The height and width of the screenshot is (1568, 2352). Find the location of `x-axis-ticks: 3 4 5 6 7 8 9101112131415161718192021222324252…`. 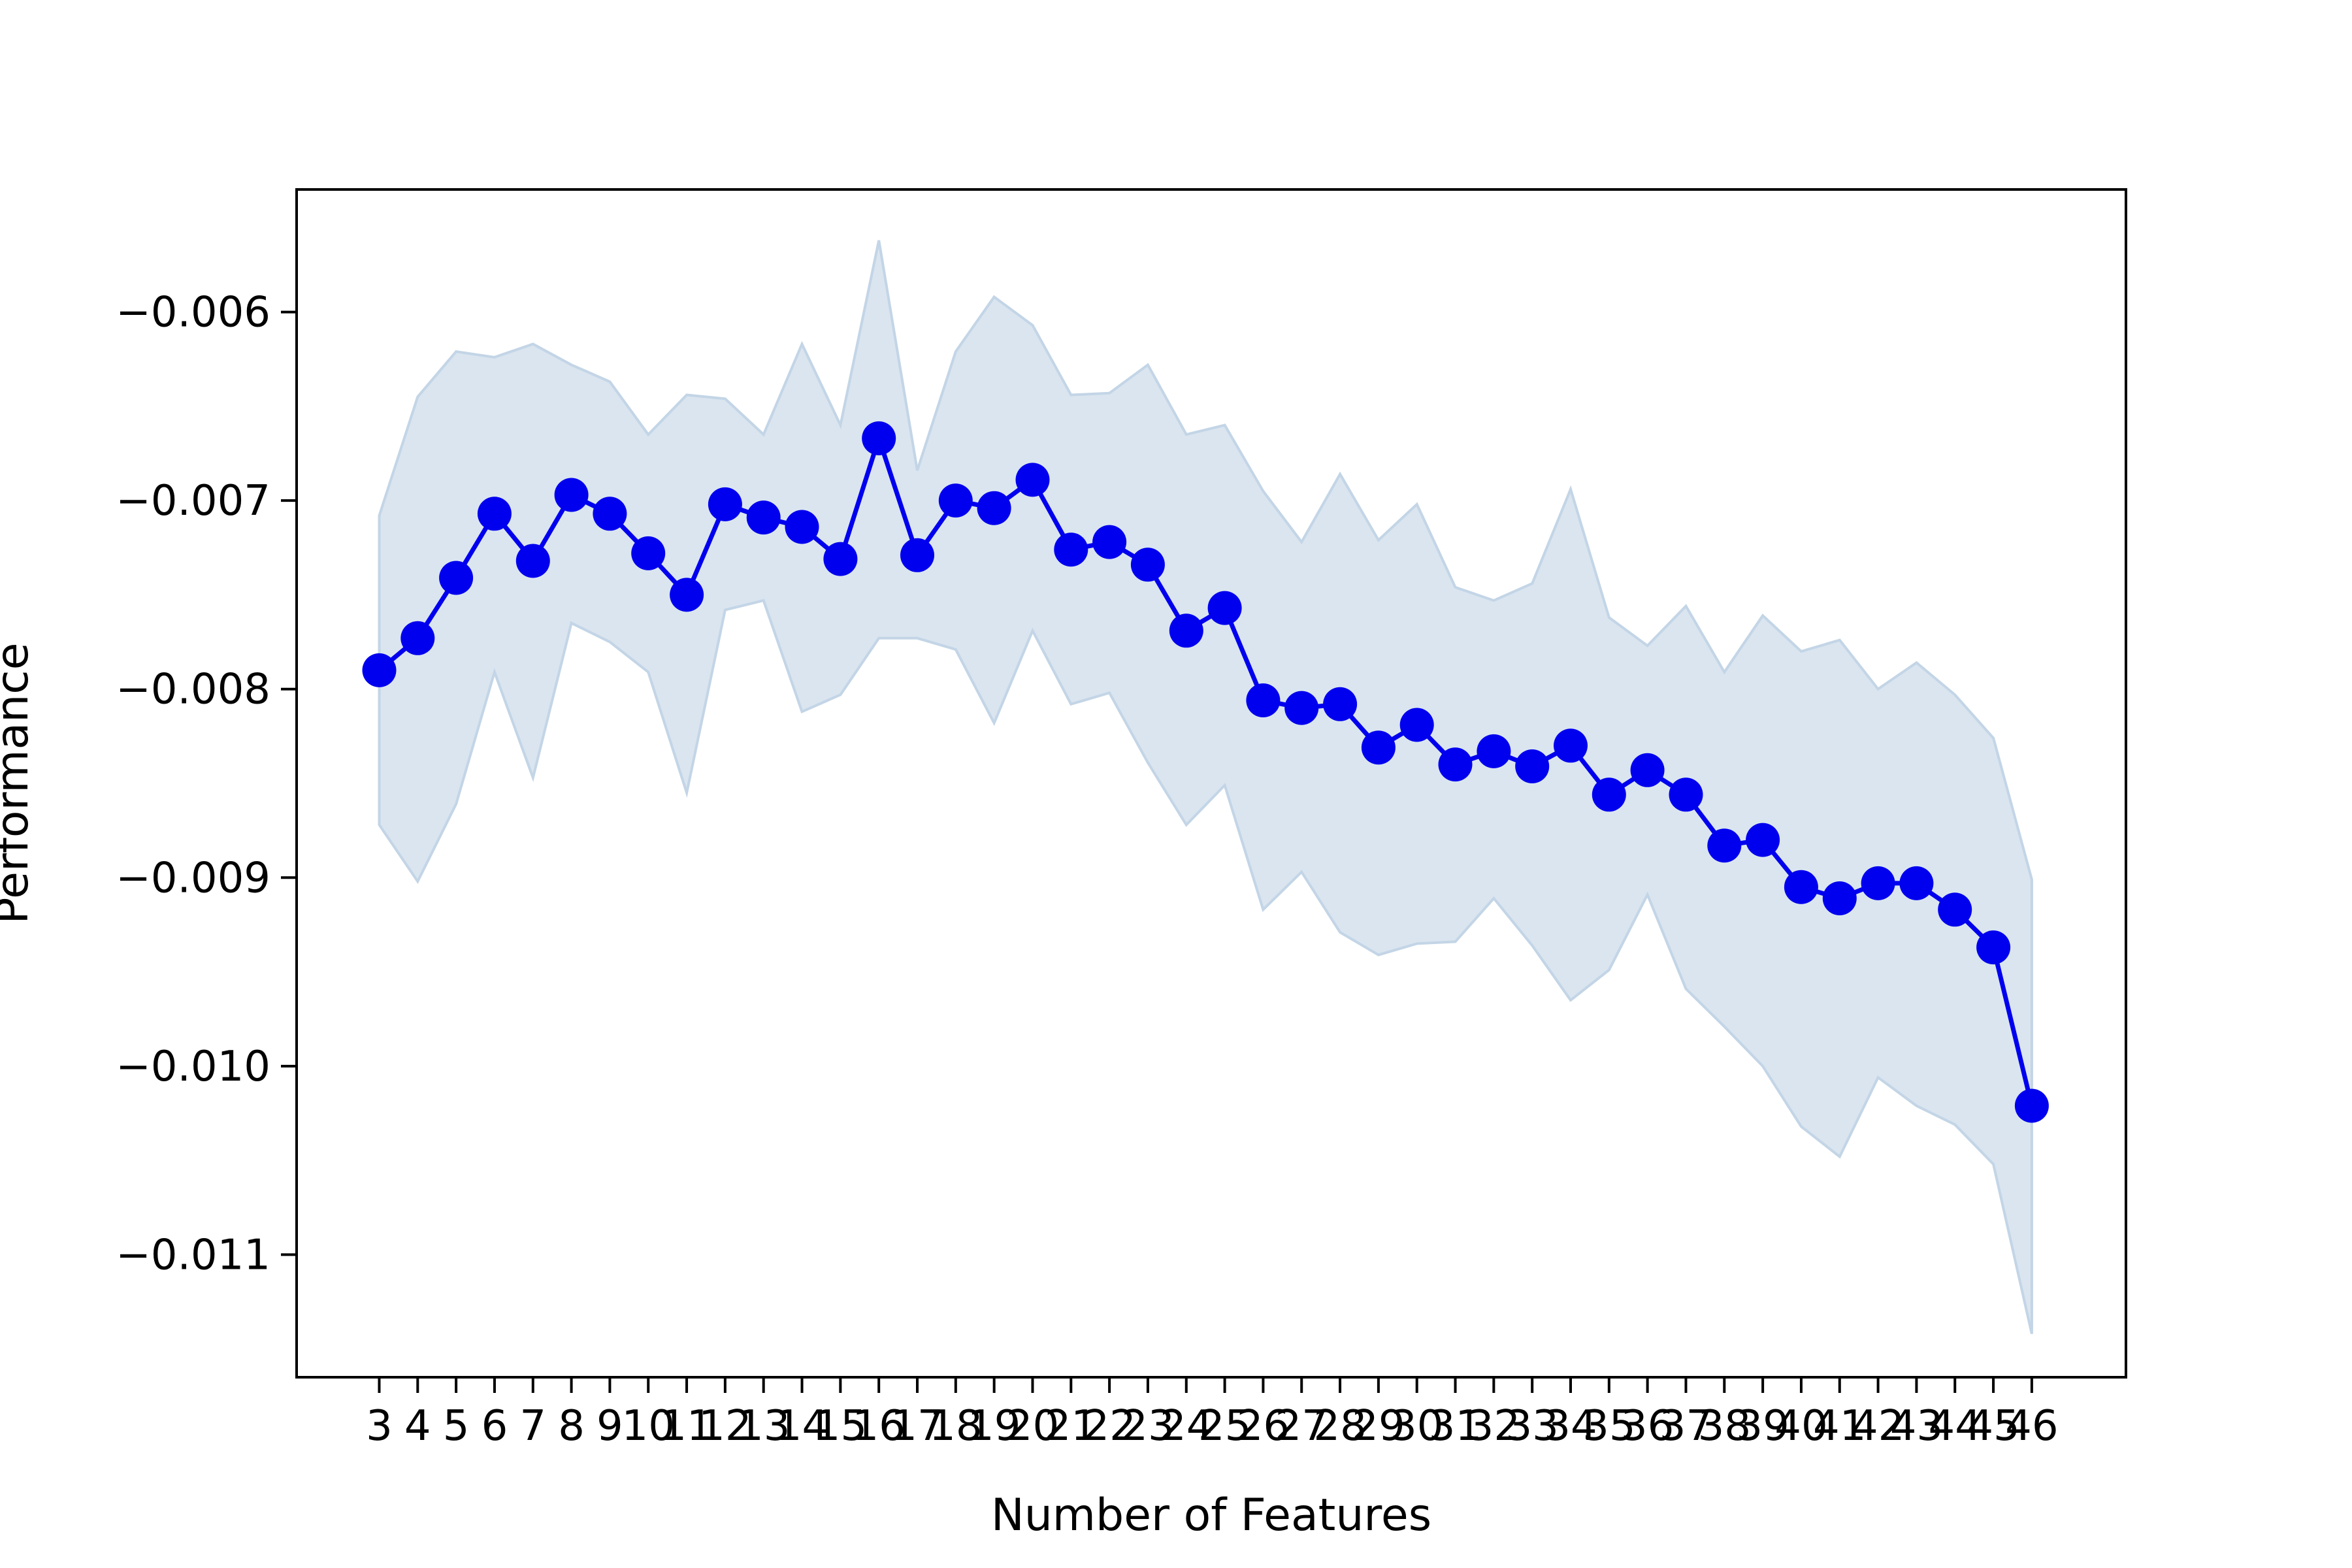

x-axis-ticks: 3 4 5 6 7 8 9101112131415161718192021222324252… is located at coordinates (1212, 1413).